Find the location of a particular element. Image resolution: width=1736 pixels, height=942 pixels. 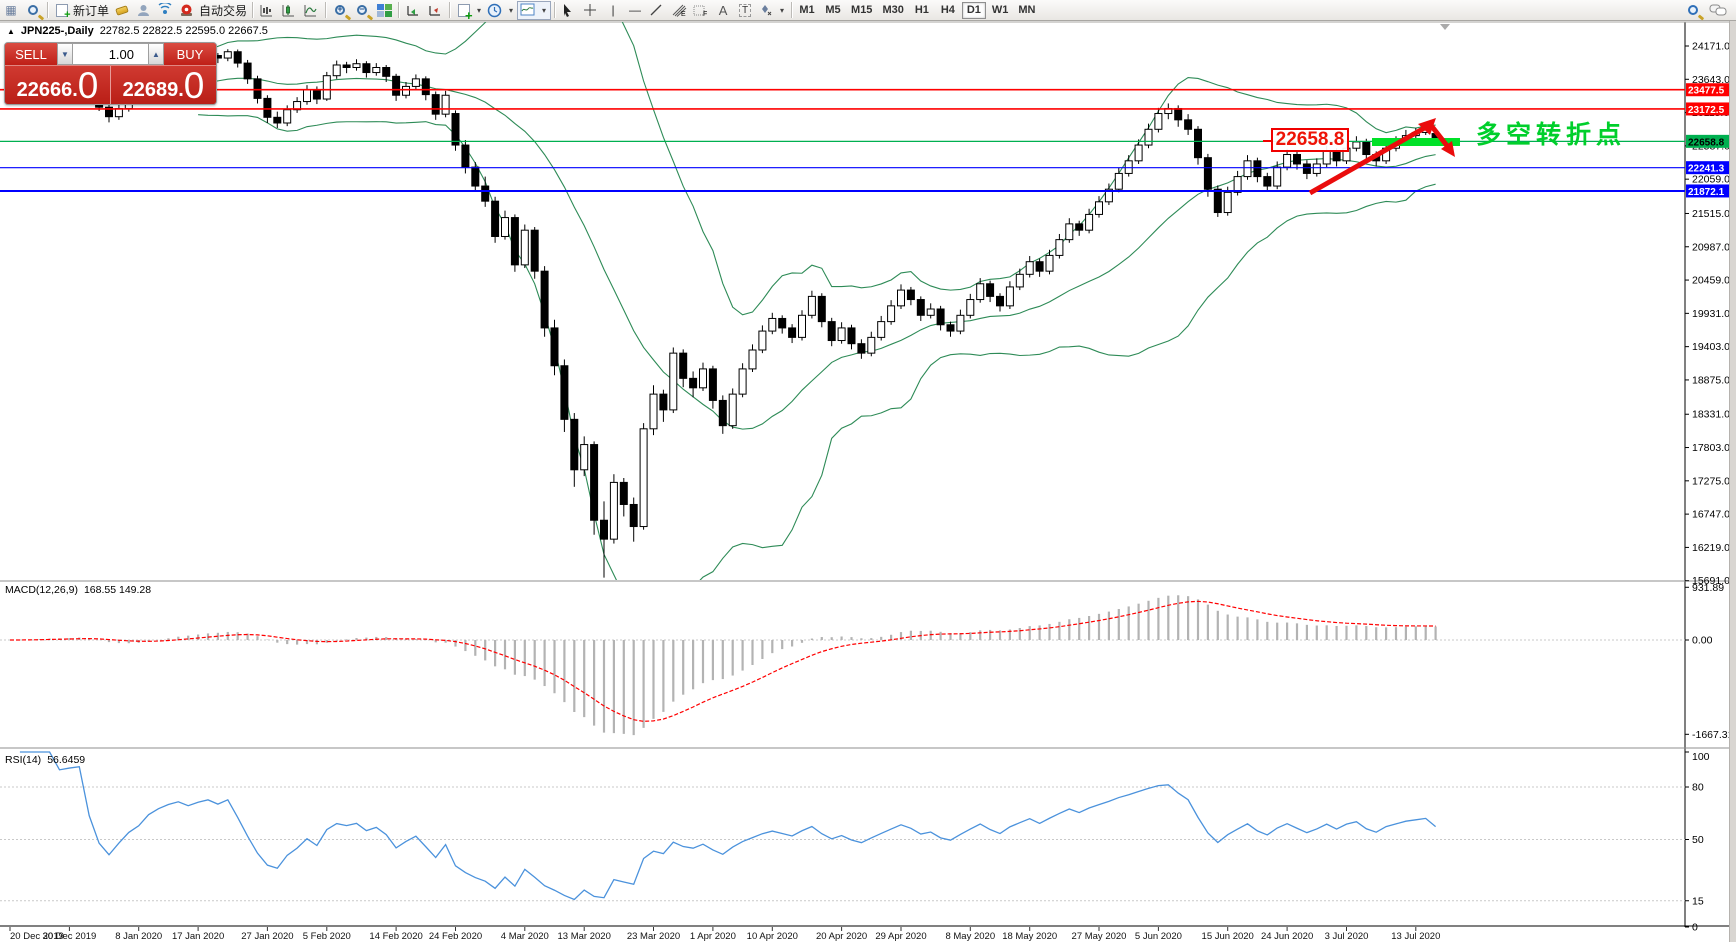

cycle-lines-icon: F is located at coordinates (701, 10).